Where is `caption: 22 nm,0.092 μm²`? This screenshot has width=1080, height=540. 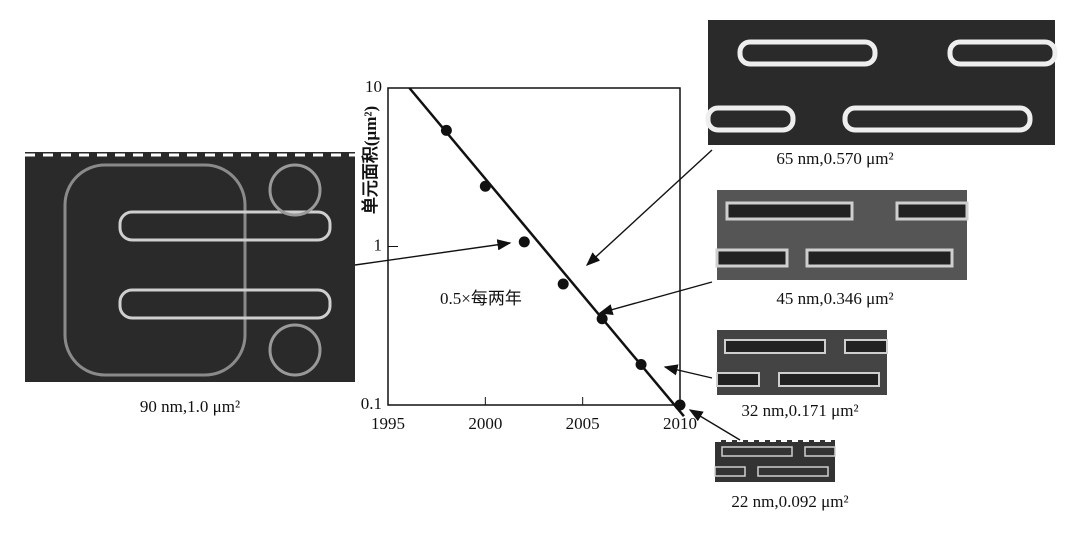
caption: 22 nm,0.092 μm² is located at coordinates (789, 501).